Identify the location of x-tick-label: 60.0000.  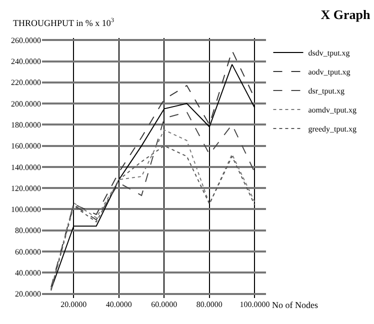
(164, 304).